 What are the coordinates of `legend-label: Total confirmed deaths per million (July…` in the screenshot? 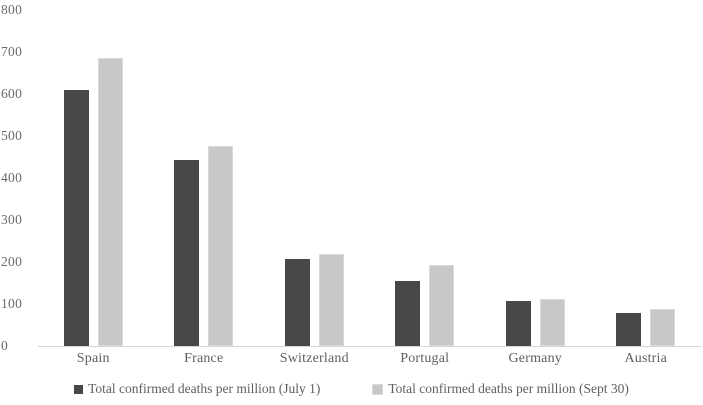 It's located at (204, 388).